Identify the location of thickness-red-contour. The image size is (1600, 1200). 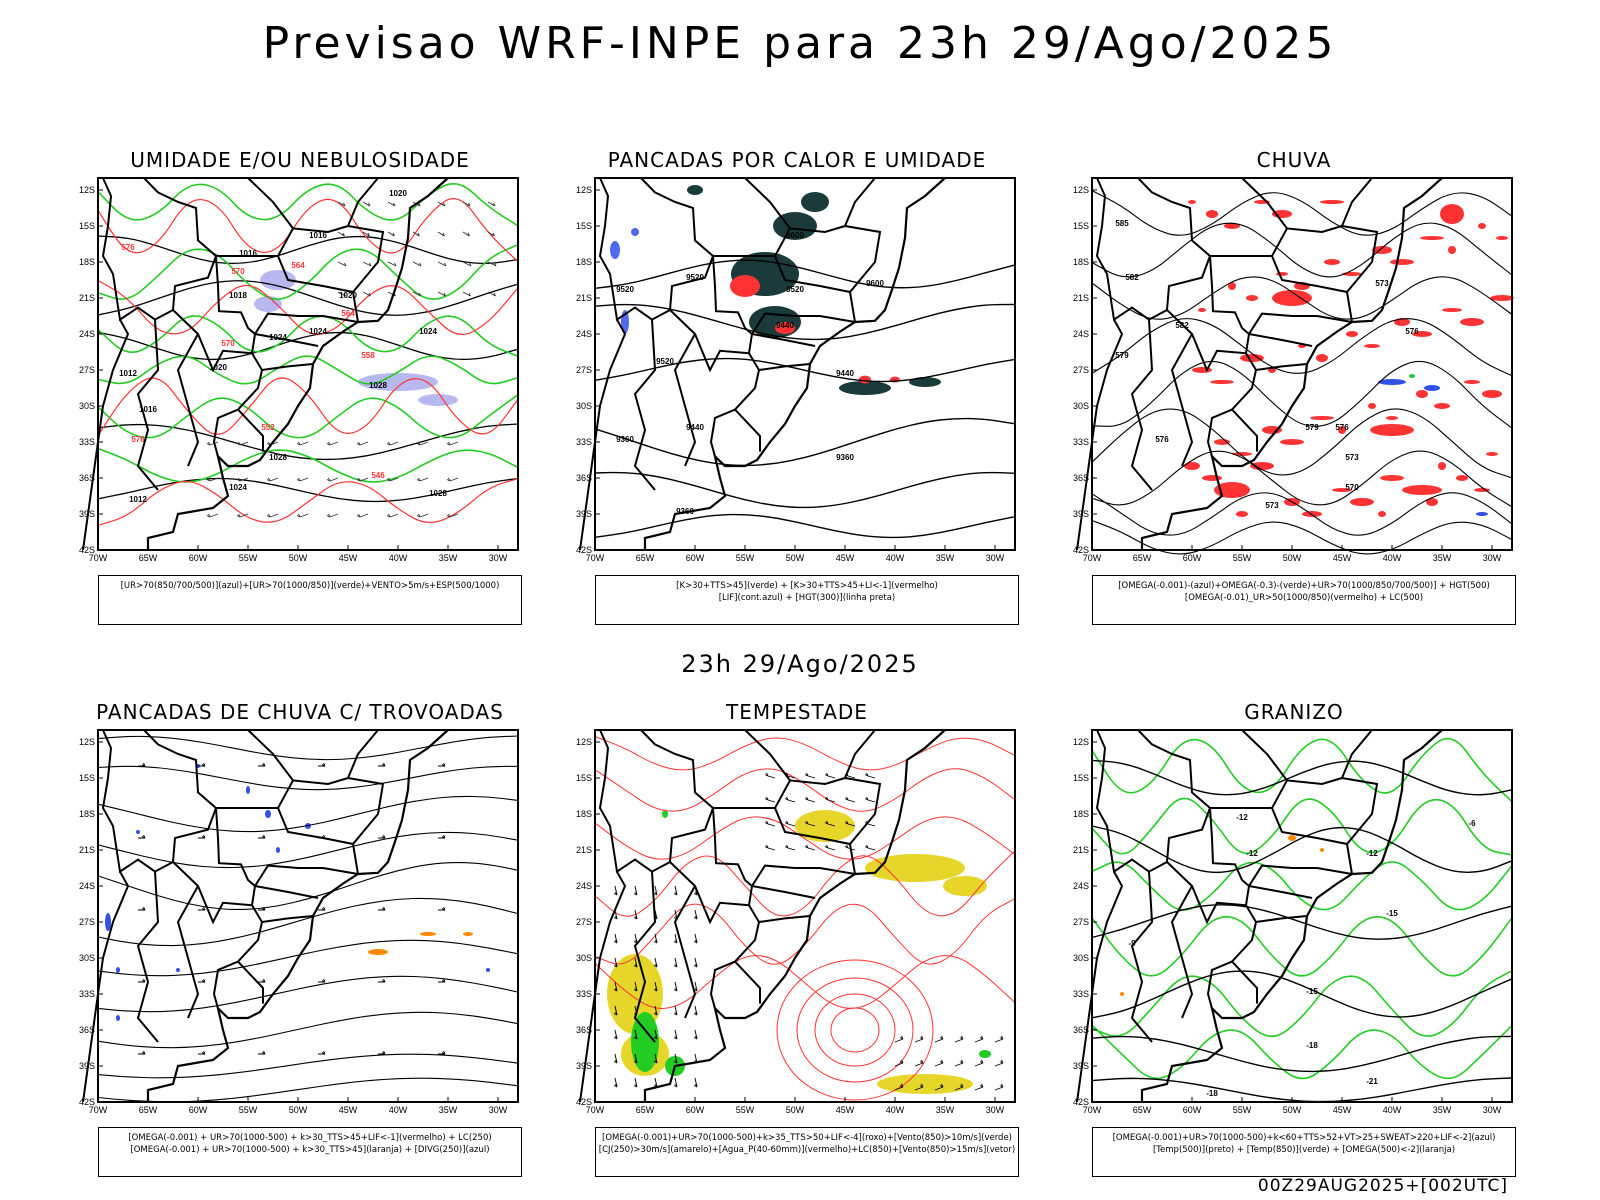
(308, 406).